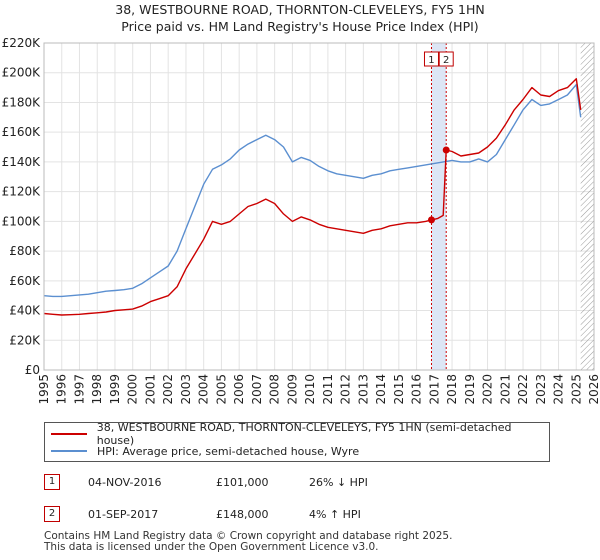 This screenshot has width=600, height=560. I want to click on x-tick-label: 2003, so click(186, 389).